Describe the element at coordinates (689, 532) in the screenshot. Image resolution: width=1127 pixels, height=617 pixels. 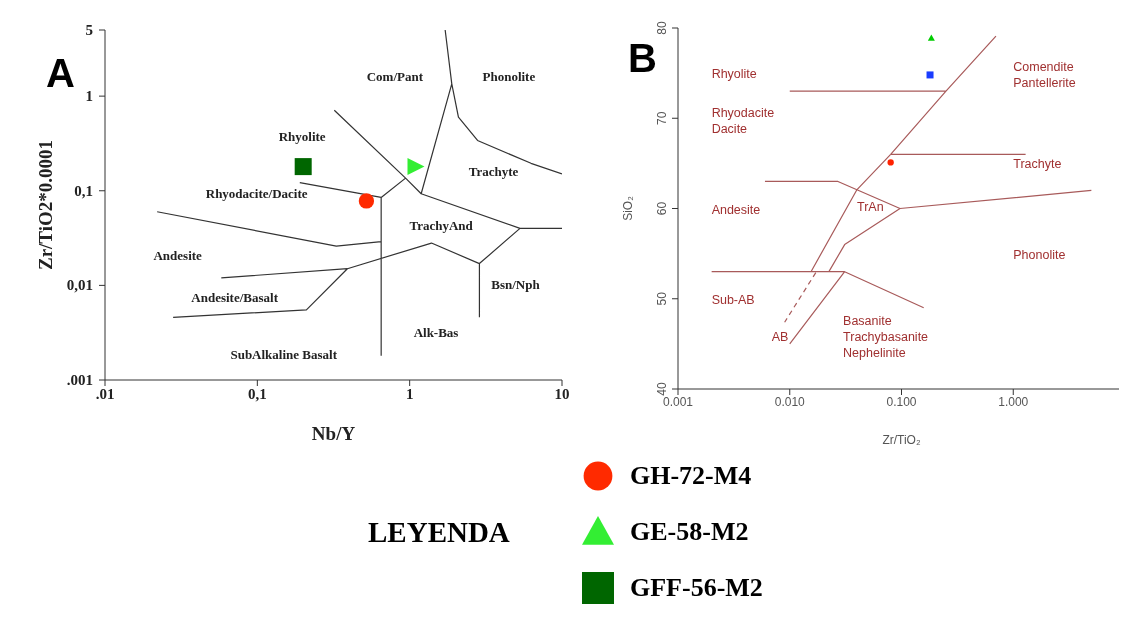
I see `legend-label: GE-58-M2` at that location.